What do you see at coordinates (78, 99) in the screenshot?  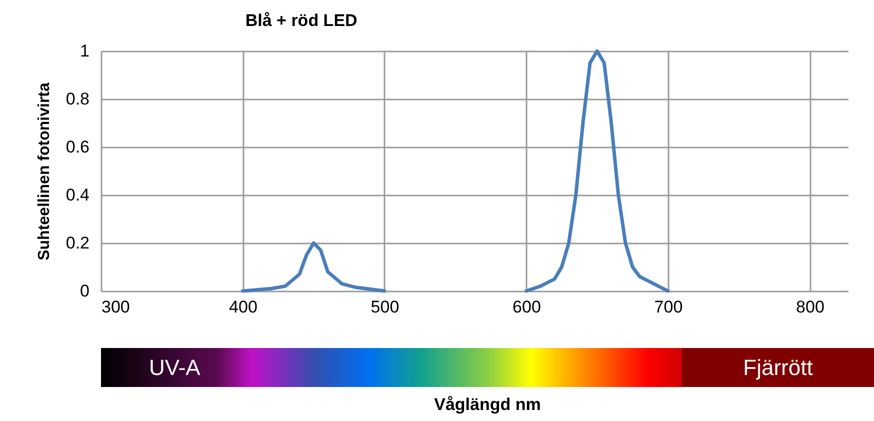 I see `y-tick-label: 0.8` at bounding box center [78, 99].